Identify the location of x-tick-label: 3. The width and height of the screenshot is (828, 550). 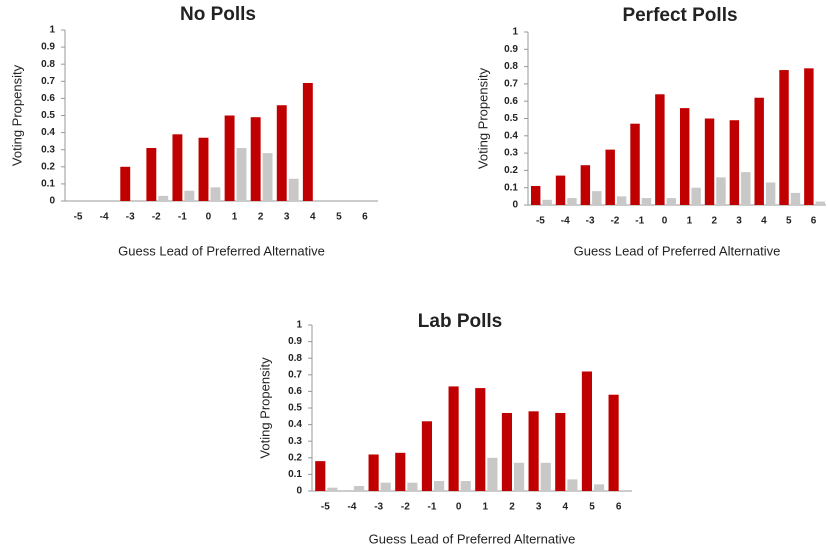
(539, 507).